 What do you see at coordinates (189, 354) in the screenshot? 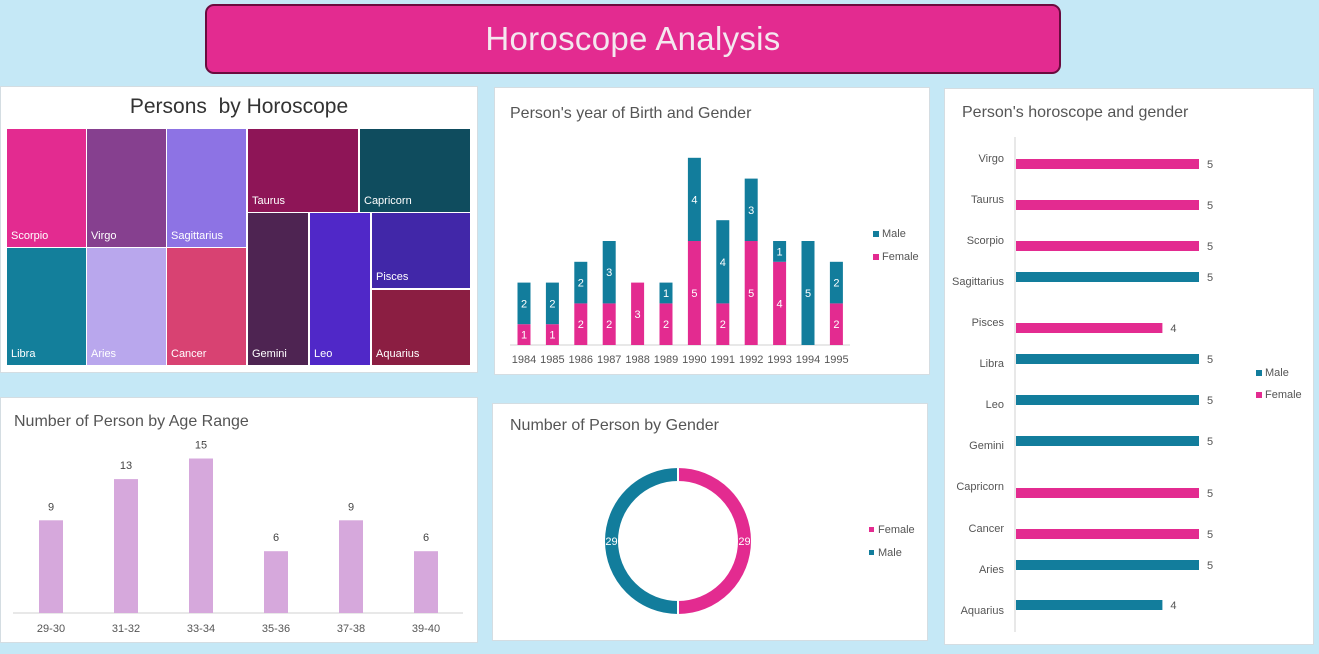
I see `treemap-label: Cancer` at bounding box center [189, 354].